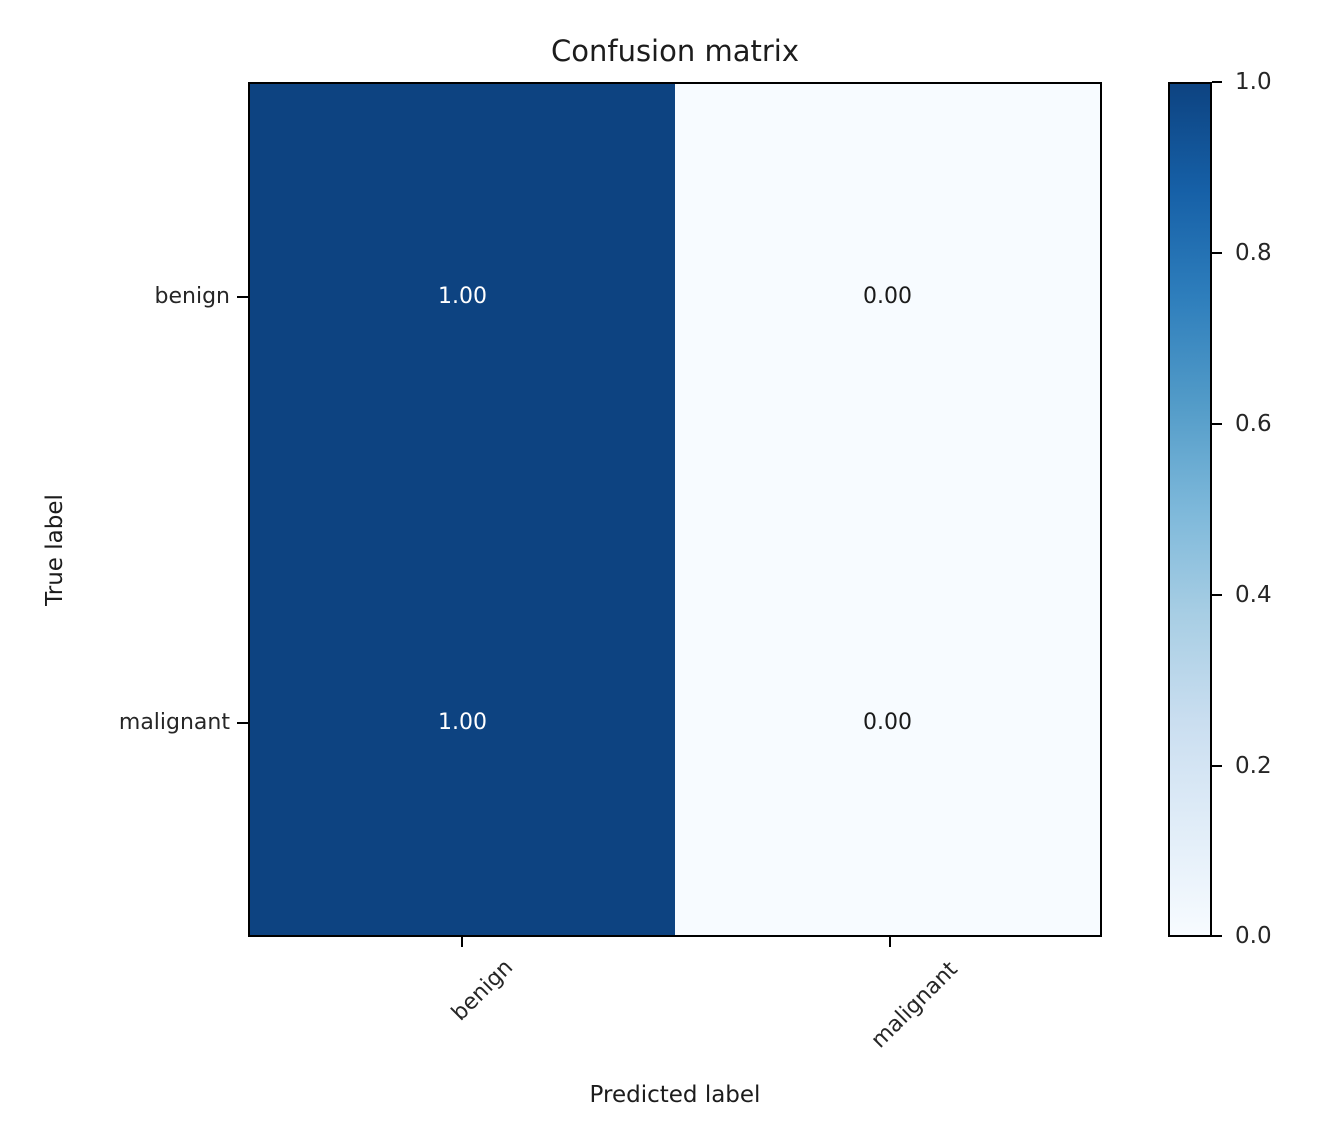 This screenshot has width=1334, height=1138. I want to click on chart-title: Confusion matrix, so click(674, 51).